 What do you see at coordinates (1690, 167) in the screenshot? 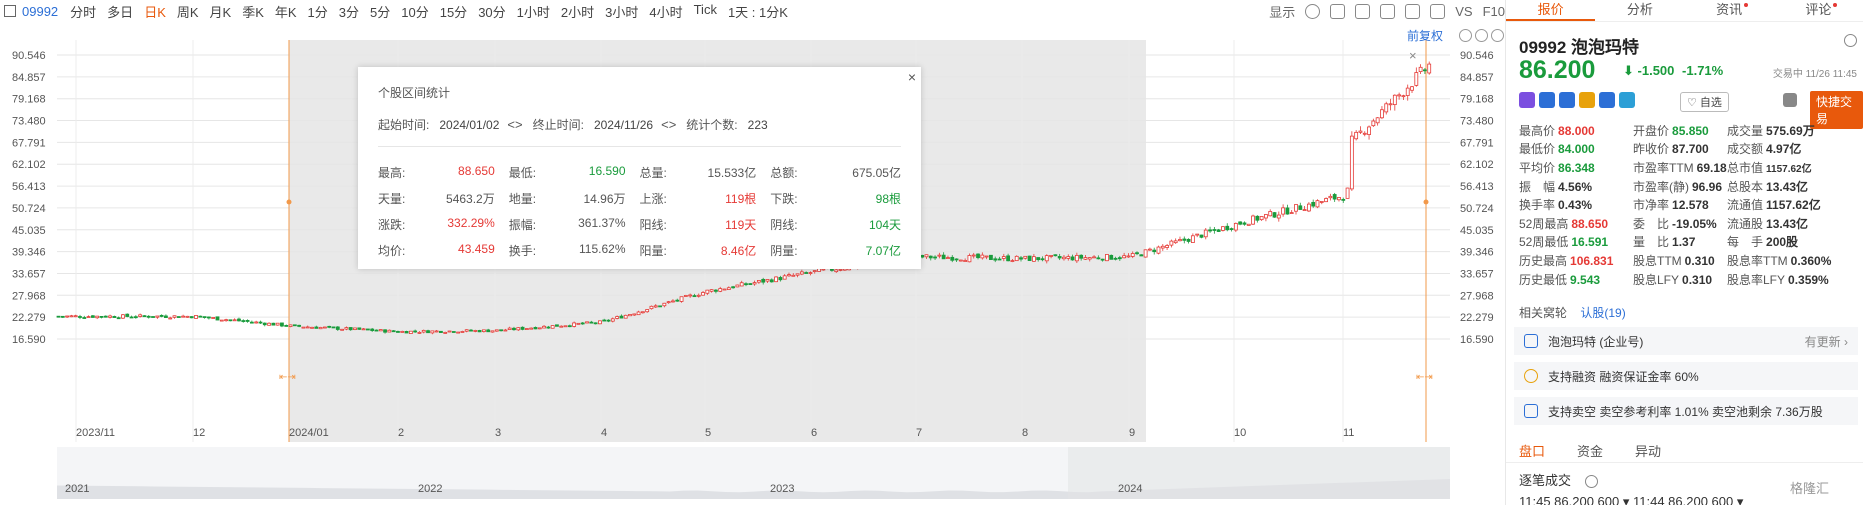
I see `quote-row: 平均价 86.348 市盈率TTM 69.18 总市值 1157.62亿` at bounding box center [1690, 167].